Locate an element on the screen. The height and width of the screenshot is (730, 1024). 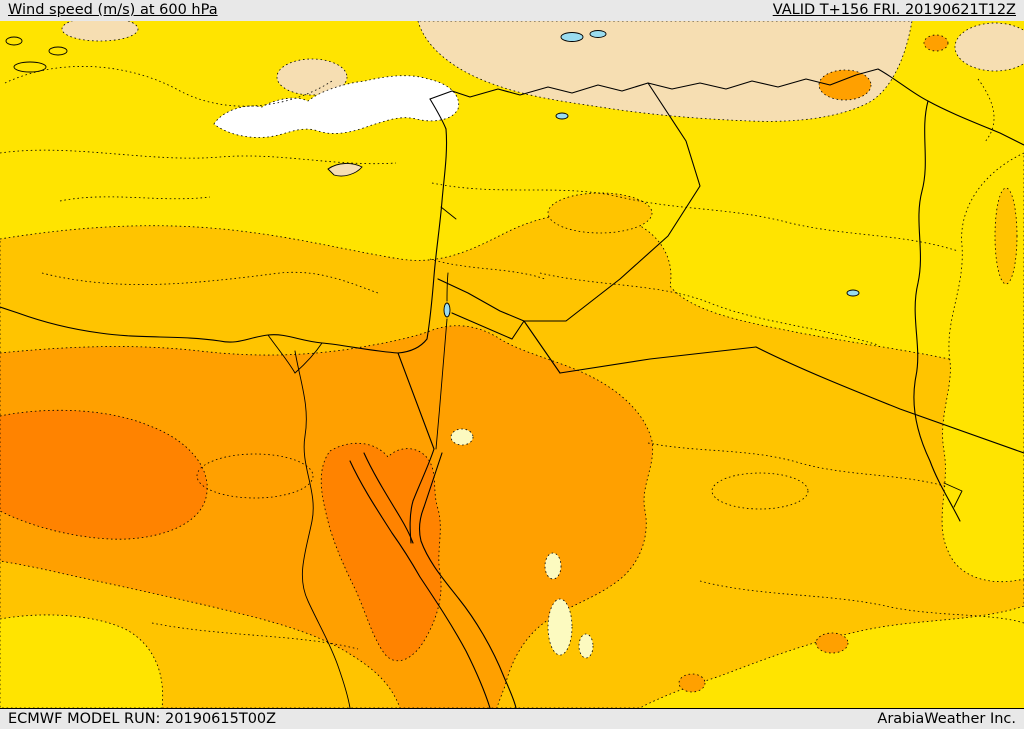
iraq-iran-border is located at coordinates (937, 311).